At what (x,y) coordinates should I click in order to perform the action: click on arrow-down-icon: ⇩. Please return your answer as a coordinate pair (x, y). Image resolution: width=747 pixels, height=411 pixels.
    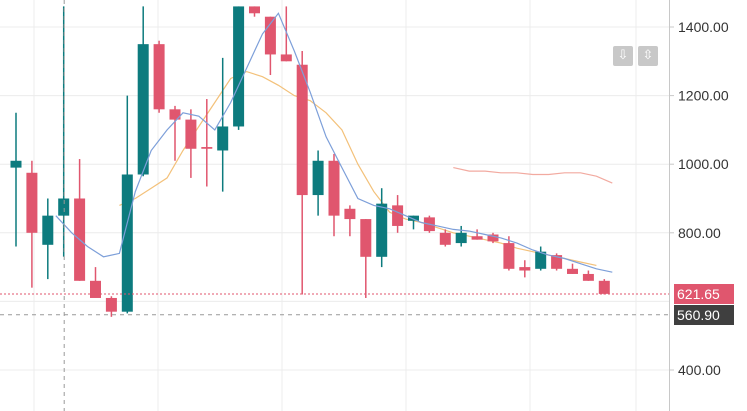
    Looking at the image, I should click on (623, 55).